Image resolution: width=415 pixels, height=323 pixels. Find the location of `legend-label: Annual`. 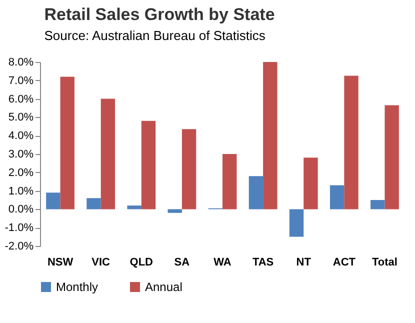

legend-label: Annual is located at coordinates (163, 287).